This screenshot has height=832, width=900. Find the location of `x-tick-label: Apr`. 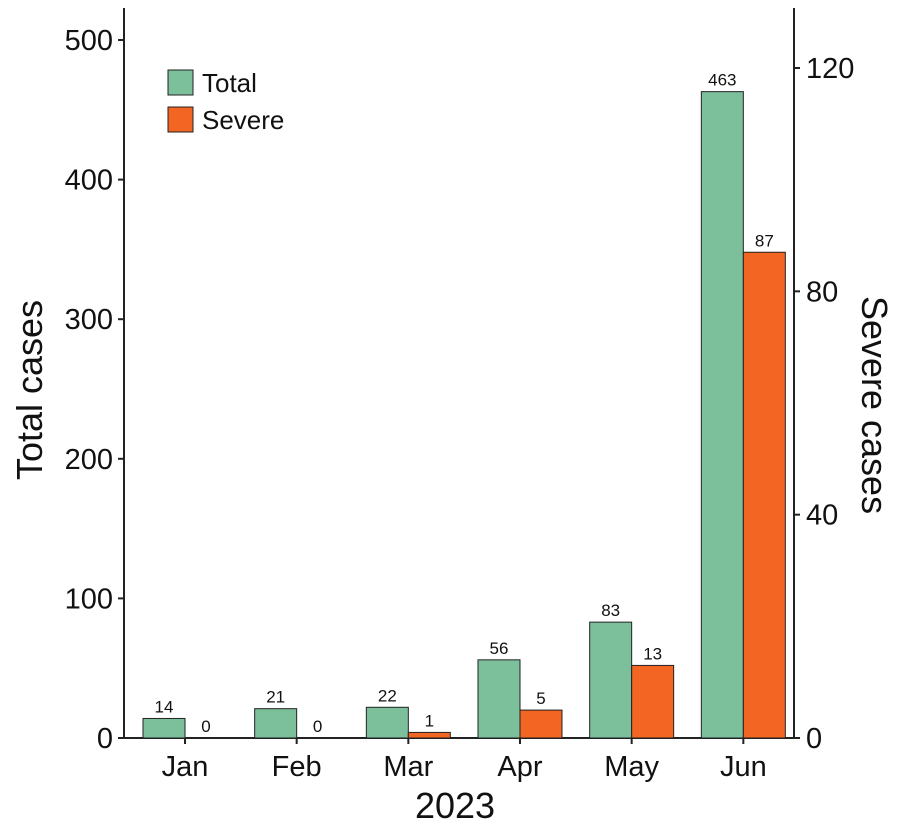

x-tick-label: Apr is located at coordinates (519, 767).